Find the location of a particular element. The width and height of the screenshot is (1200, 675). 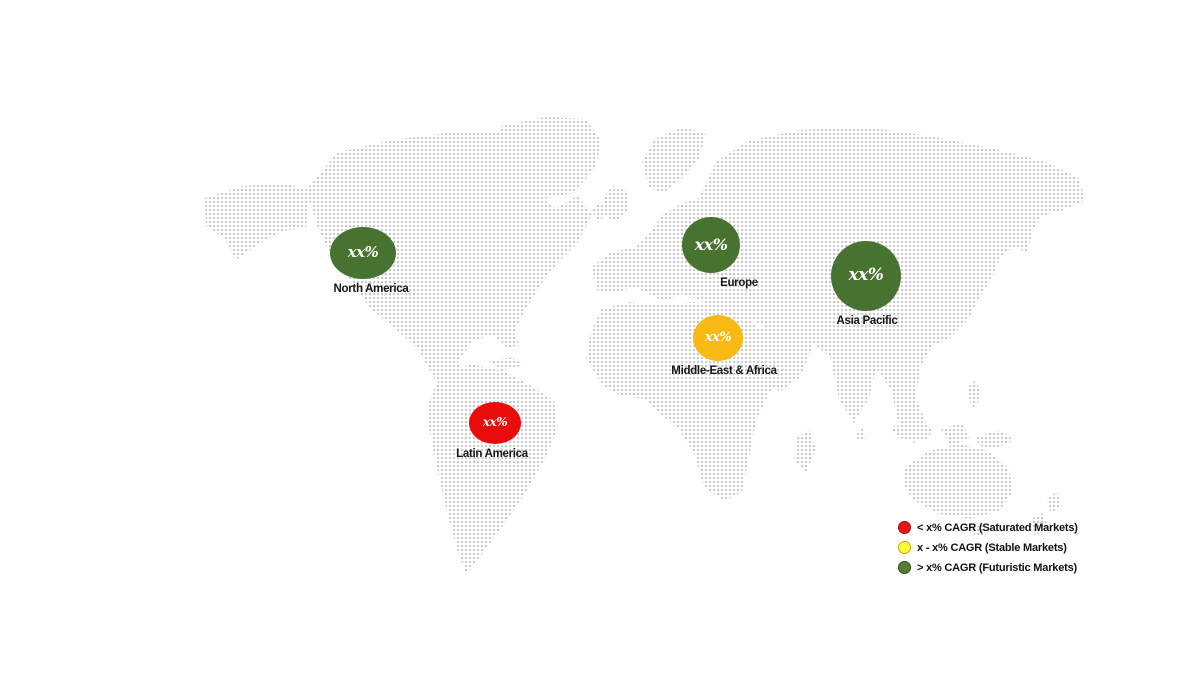

region-bubble-middle-east-africa: xx% is located at coordinates (718, 338).